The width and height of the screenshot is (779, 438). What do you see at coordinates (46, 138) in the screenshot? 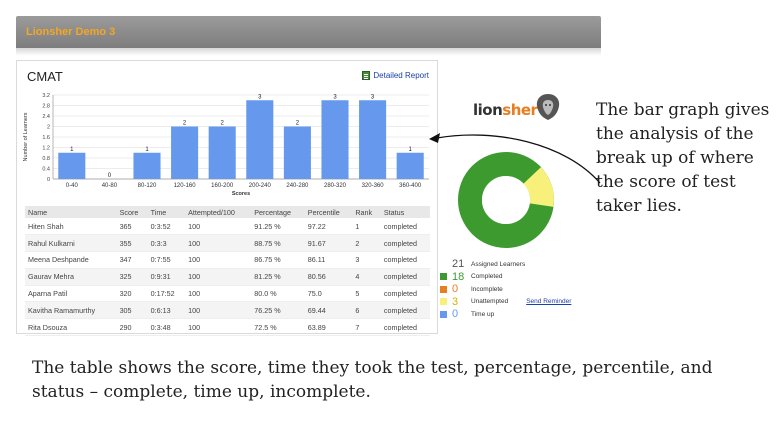
I see `y-tick-label: 1.6` at bounding box center [46, 138].